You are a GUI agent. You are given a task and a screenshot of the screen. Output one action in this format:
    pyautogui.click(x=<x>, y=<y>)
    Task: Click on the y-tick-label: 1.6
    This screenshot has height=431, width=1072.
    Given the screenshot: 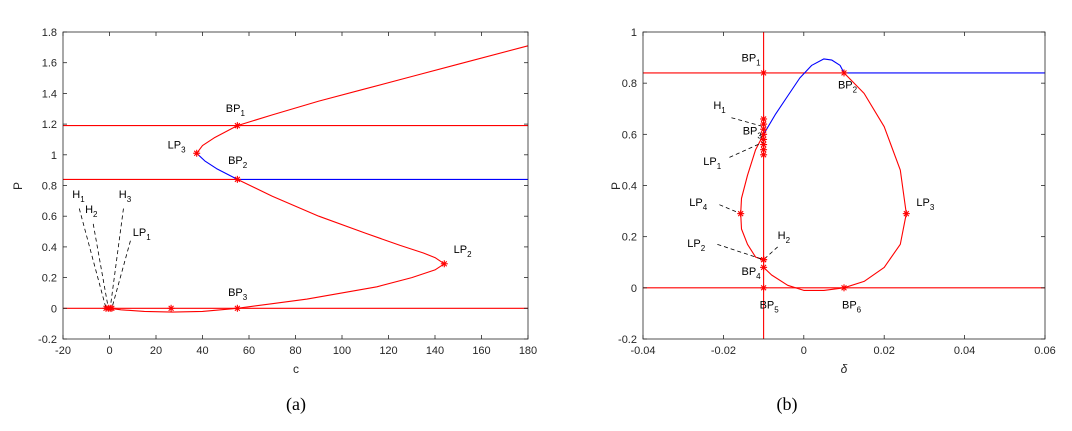 What is the action you would take?
    pyautogui.click(x=49, y=64)
    